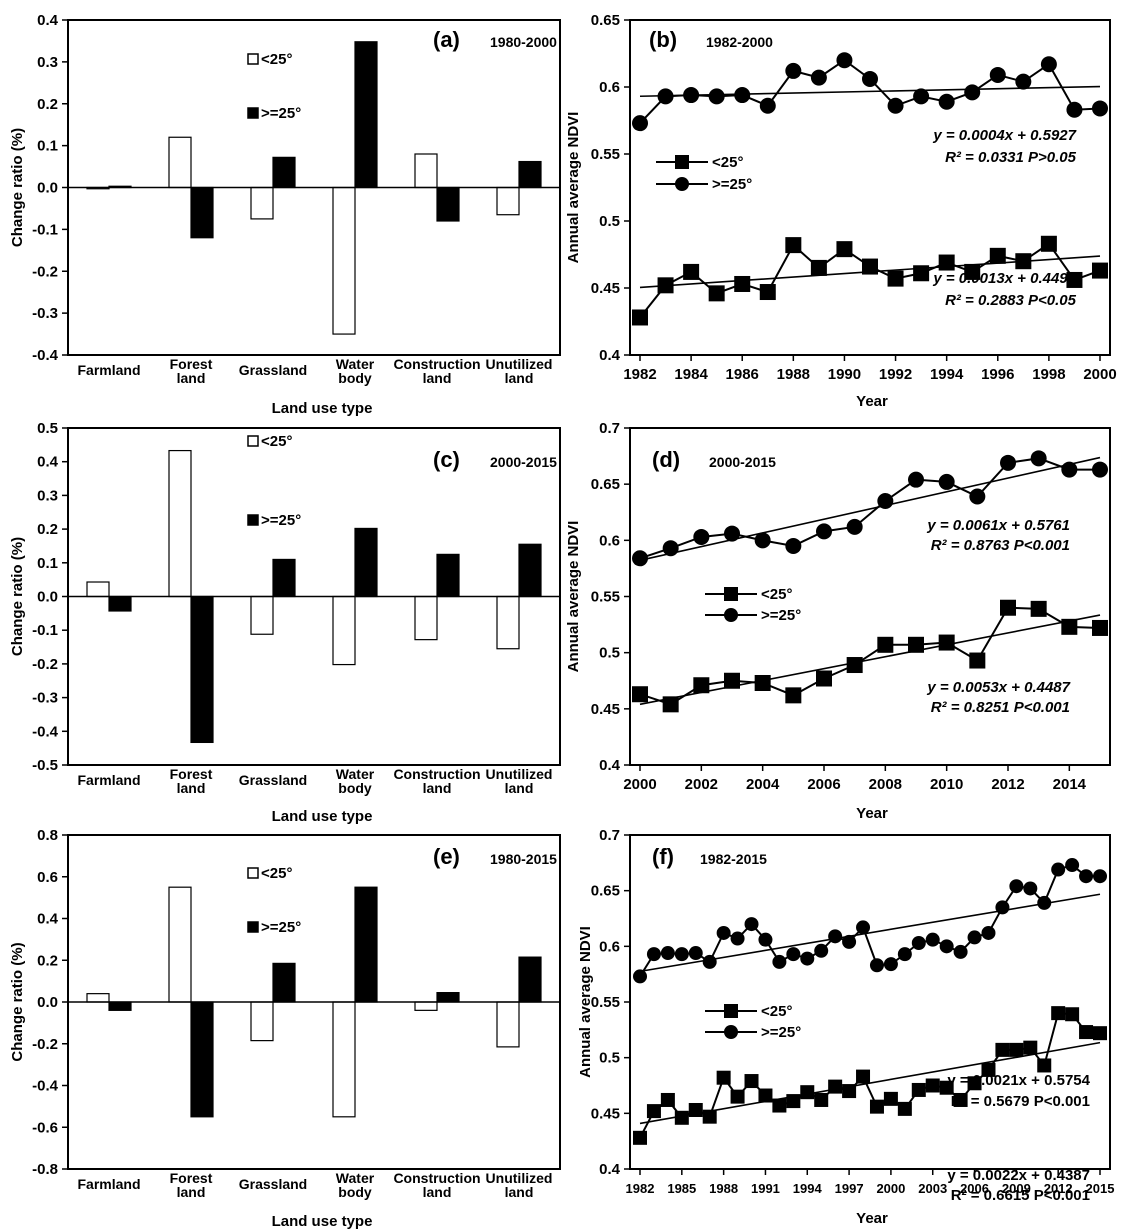 This screenshot has width=1129, height=1231. Describe the element at coordinates (47, 495) in the screenshot. I see `y-tick-label: 0.3` at that location.